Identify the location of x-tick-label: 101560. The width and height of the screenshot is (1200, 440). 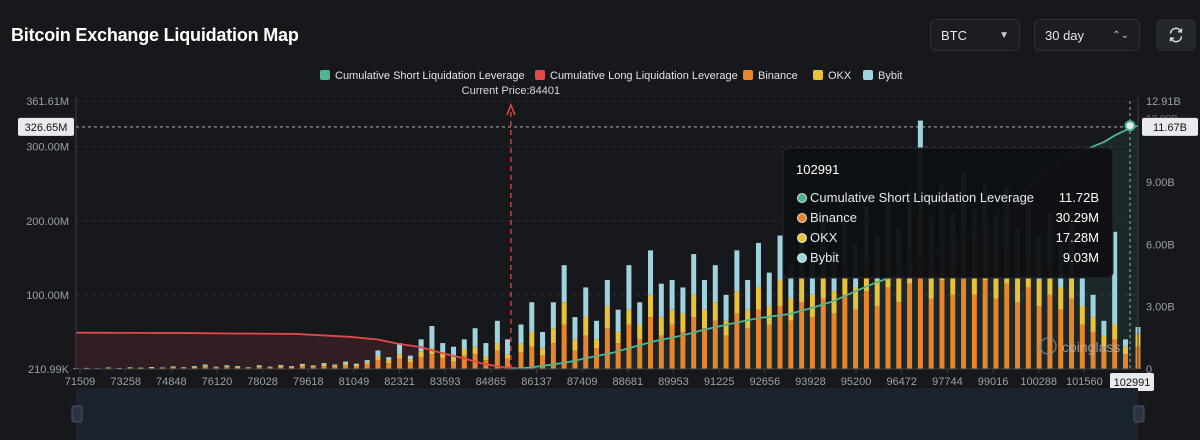
(1084, 382).